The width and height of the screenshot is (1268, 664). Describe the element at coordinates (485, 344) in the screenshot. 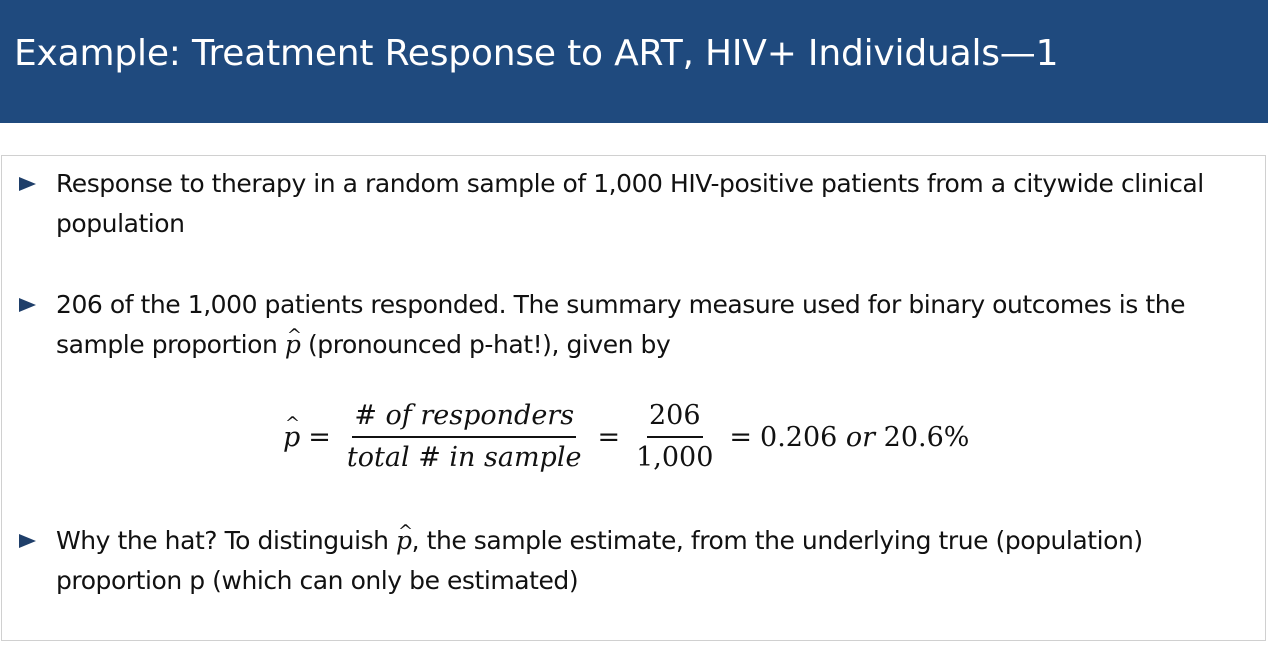

I see `bullet-text-2-end: (pronounced p-hat!), given by` at that location.